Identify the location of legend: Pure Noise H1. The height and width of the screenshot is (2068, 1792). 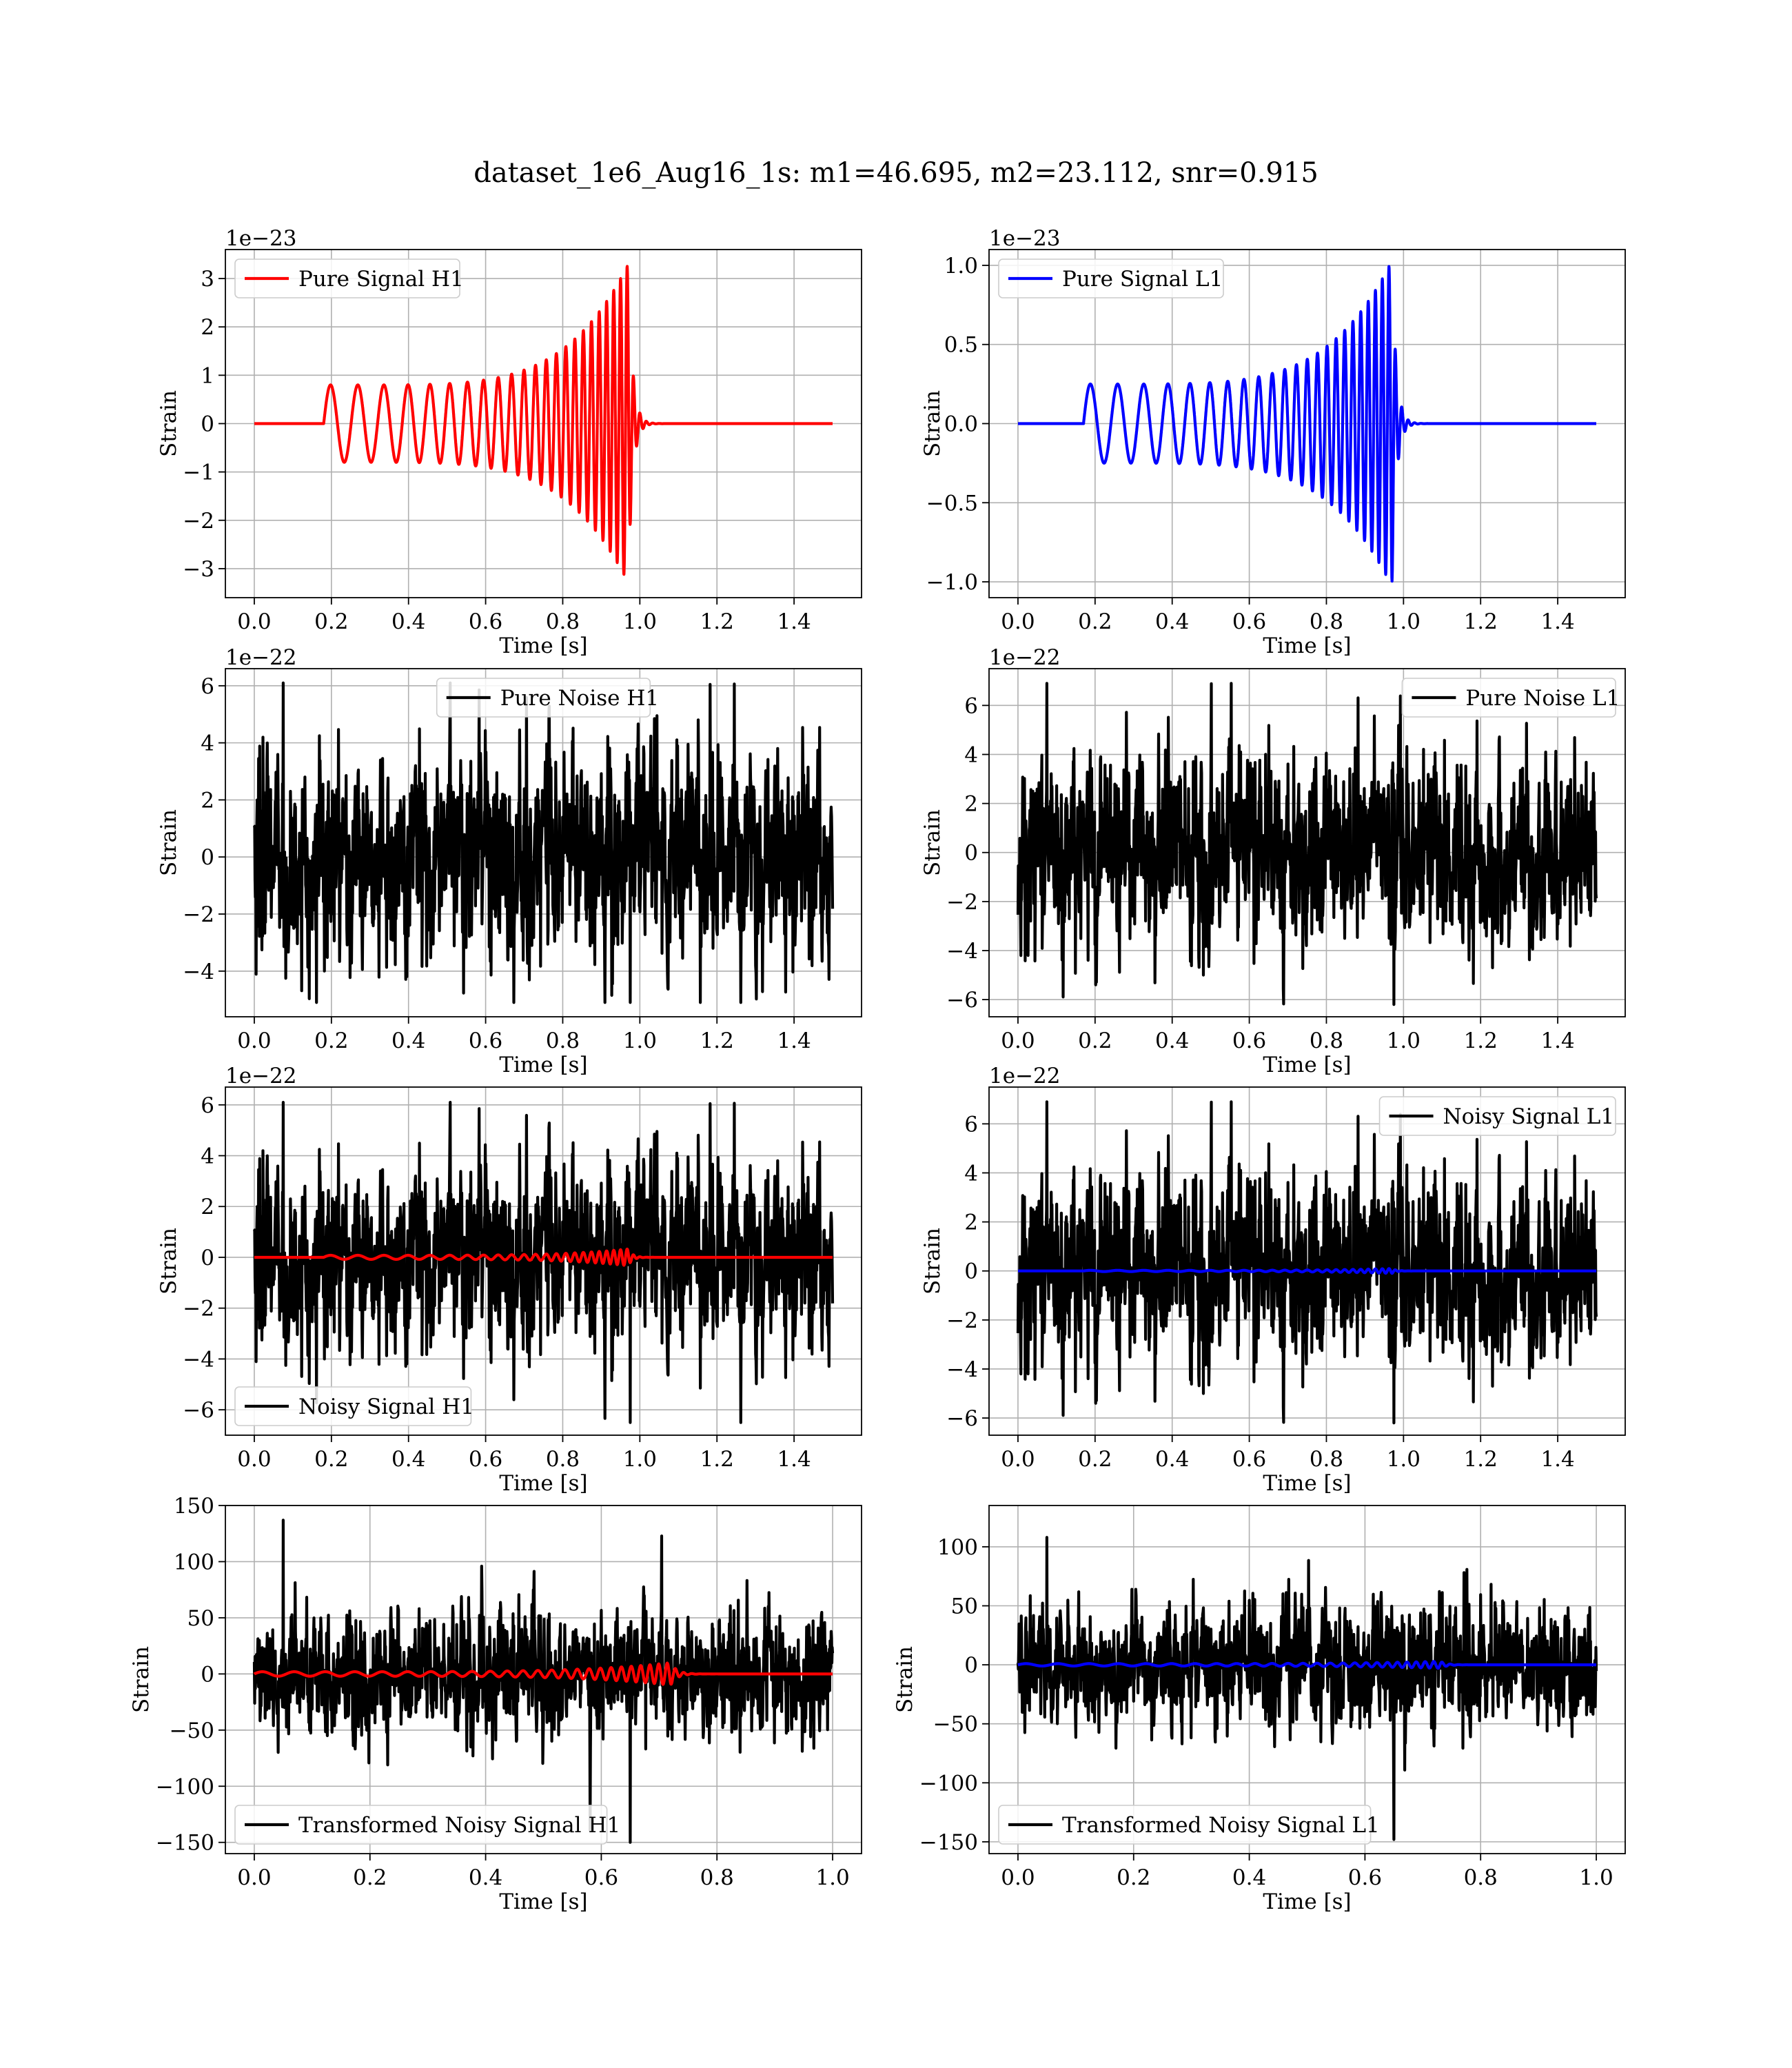
(547, 698).